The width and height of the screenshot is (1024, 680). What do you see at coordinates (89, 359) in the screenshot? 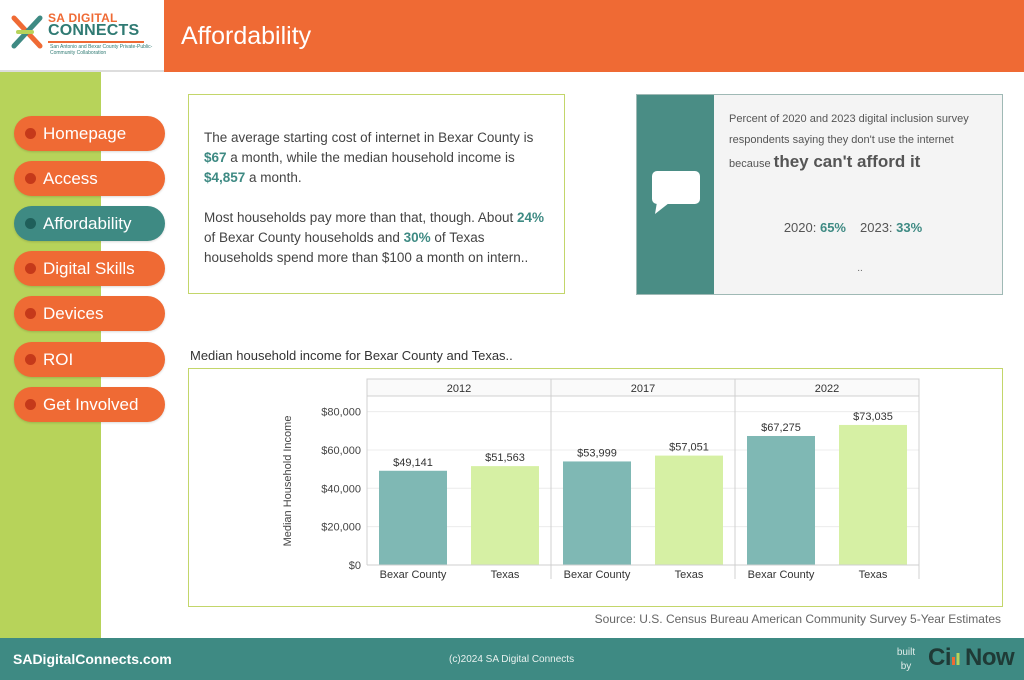
I see `nav-item-roi: ROI` at bounding box center [89, 359].